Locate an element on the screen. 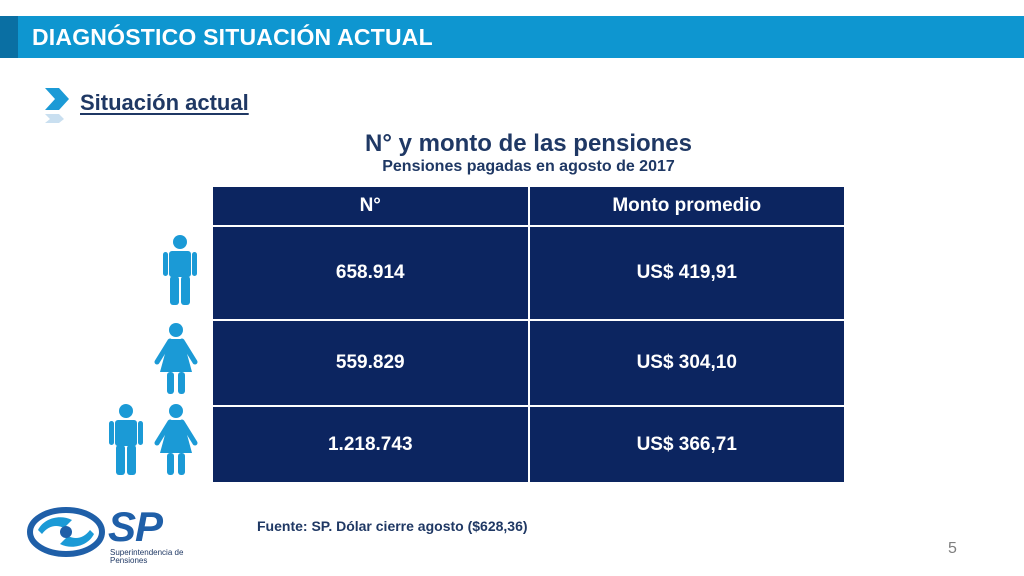  slide-title: DIAGNÓSTICO SITUACIÓN ACTUAL is located at coordinates (232, 37).